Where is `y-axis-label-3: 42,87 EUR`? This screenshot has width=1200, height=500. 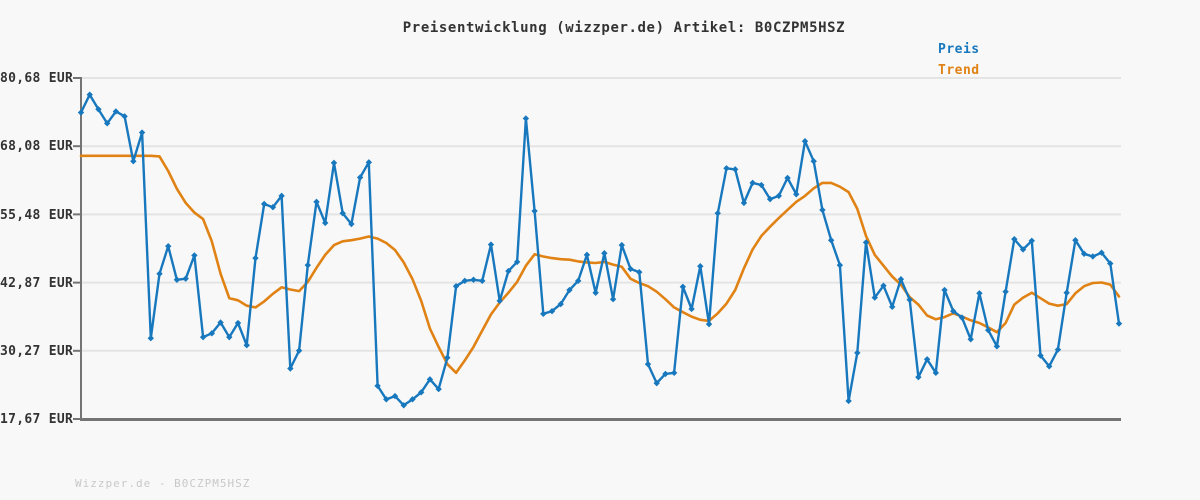
y-axis-label-3: 42,87 EUR is located at coordinates (37, 283).